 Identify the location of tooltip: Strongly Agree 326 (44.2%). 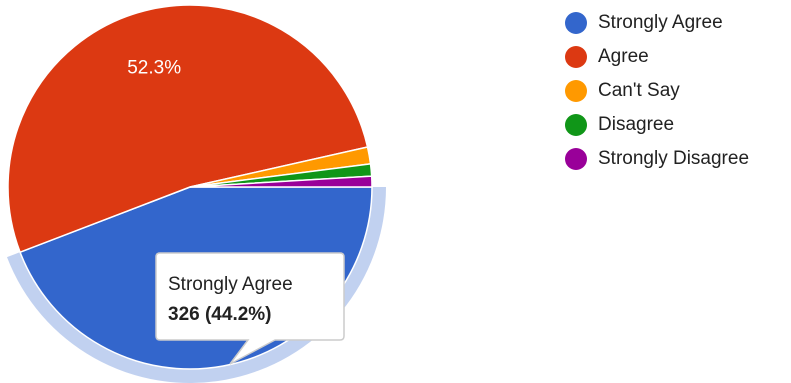
(250, 308).